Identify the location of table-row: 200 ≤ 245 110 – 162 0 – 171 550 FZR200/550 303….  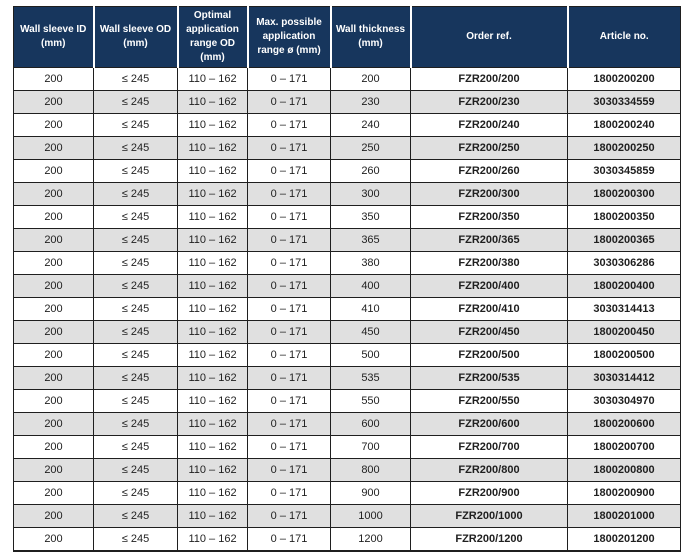
(347, 401).